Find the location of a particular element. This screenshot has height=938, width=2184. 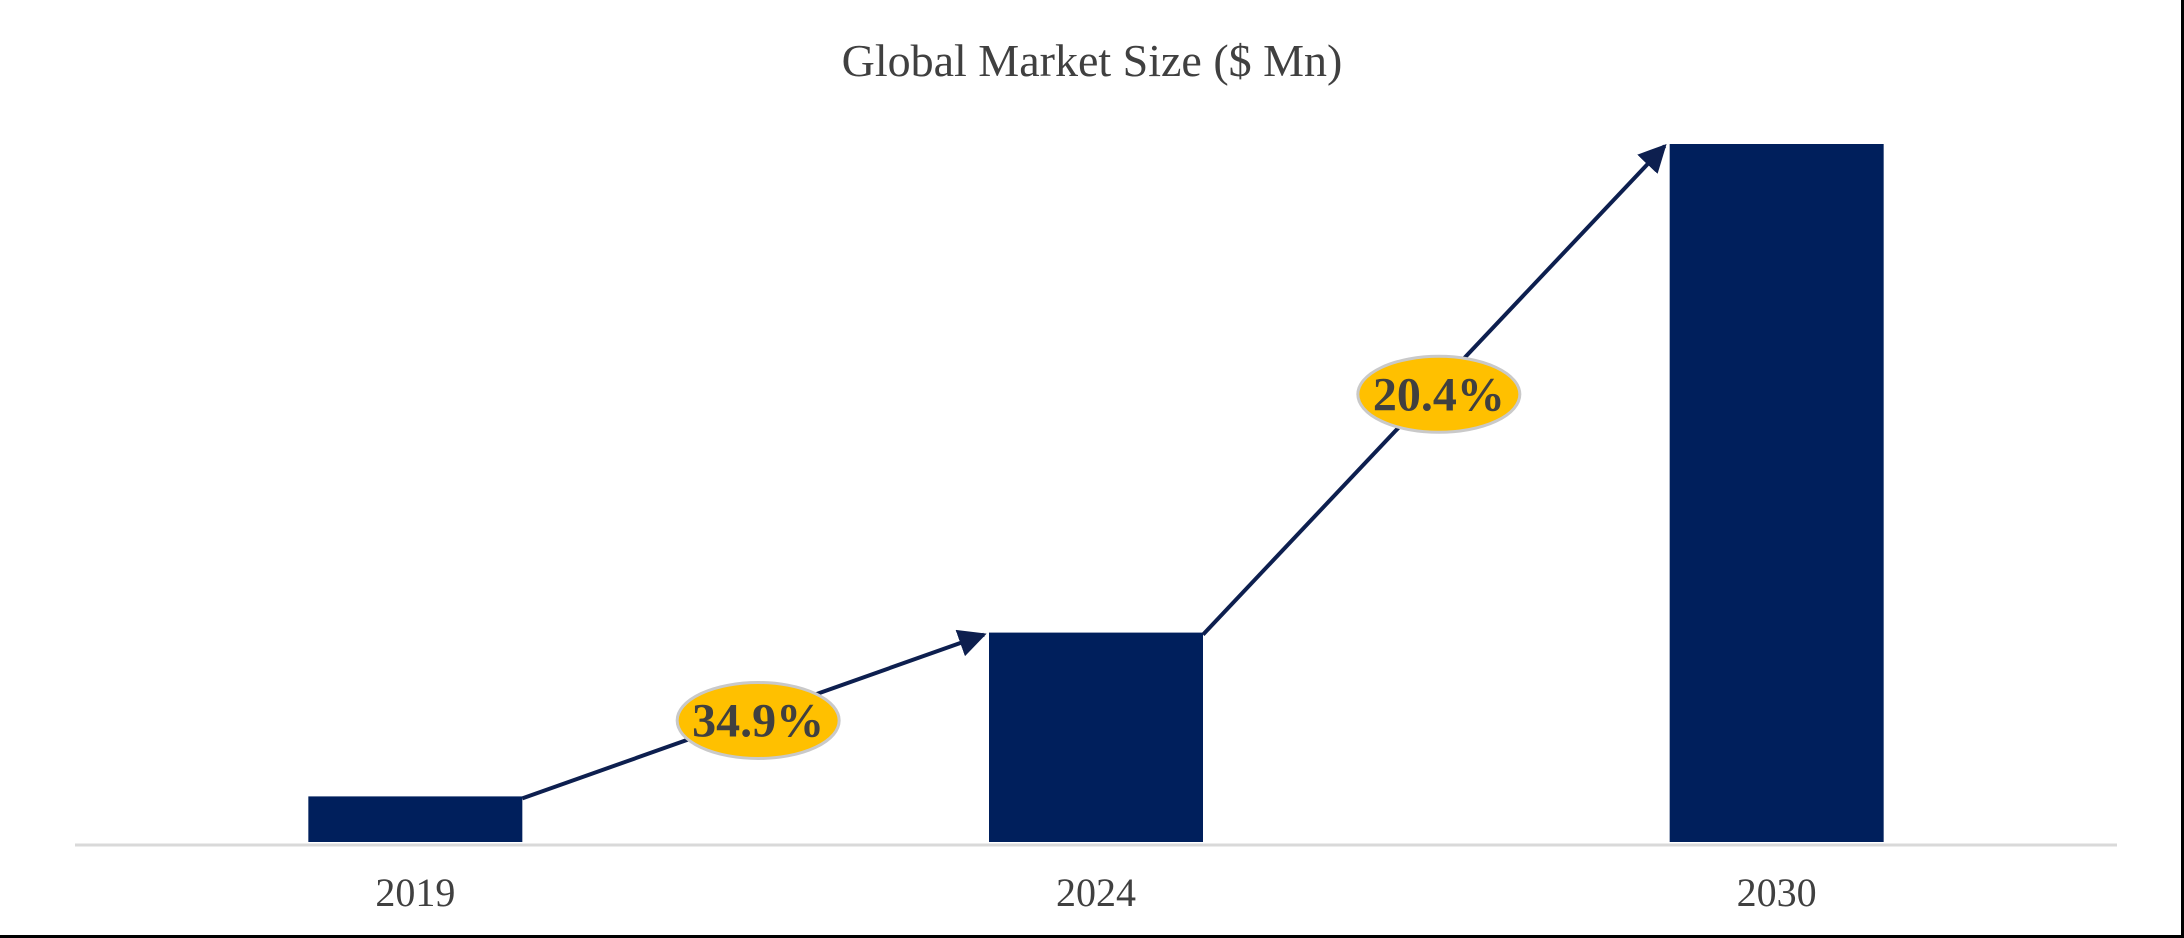

chart-title: Global Market Size ($ Mn) is located at coordinates (1092, 60).